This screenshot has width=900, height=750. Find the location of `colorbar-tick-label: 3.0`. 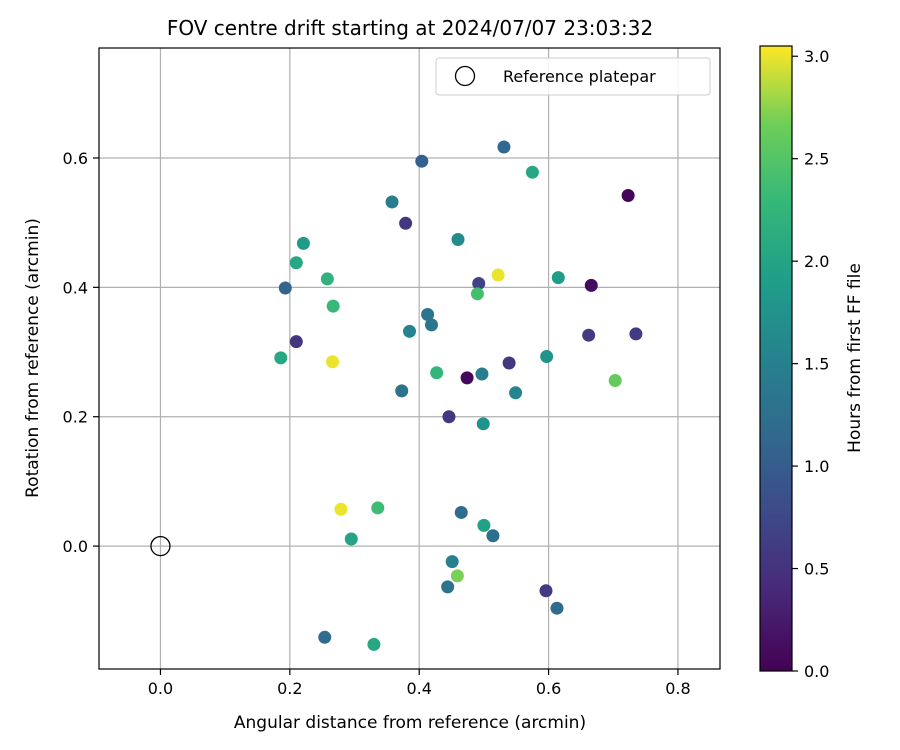

colorbar-tick-label: 3.0 is located at coordinates (816, 56).